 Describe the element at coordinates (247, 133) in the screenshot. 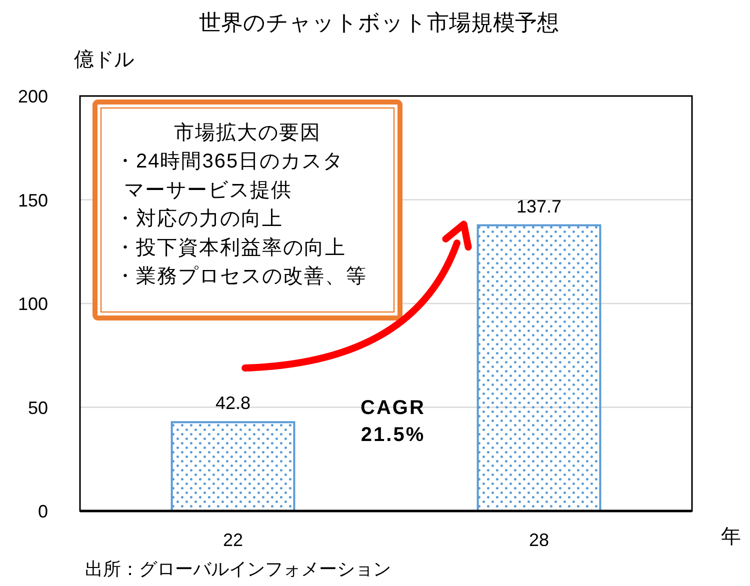

I see `annotation: 市場拡大の要因` at that location.